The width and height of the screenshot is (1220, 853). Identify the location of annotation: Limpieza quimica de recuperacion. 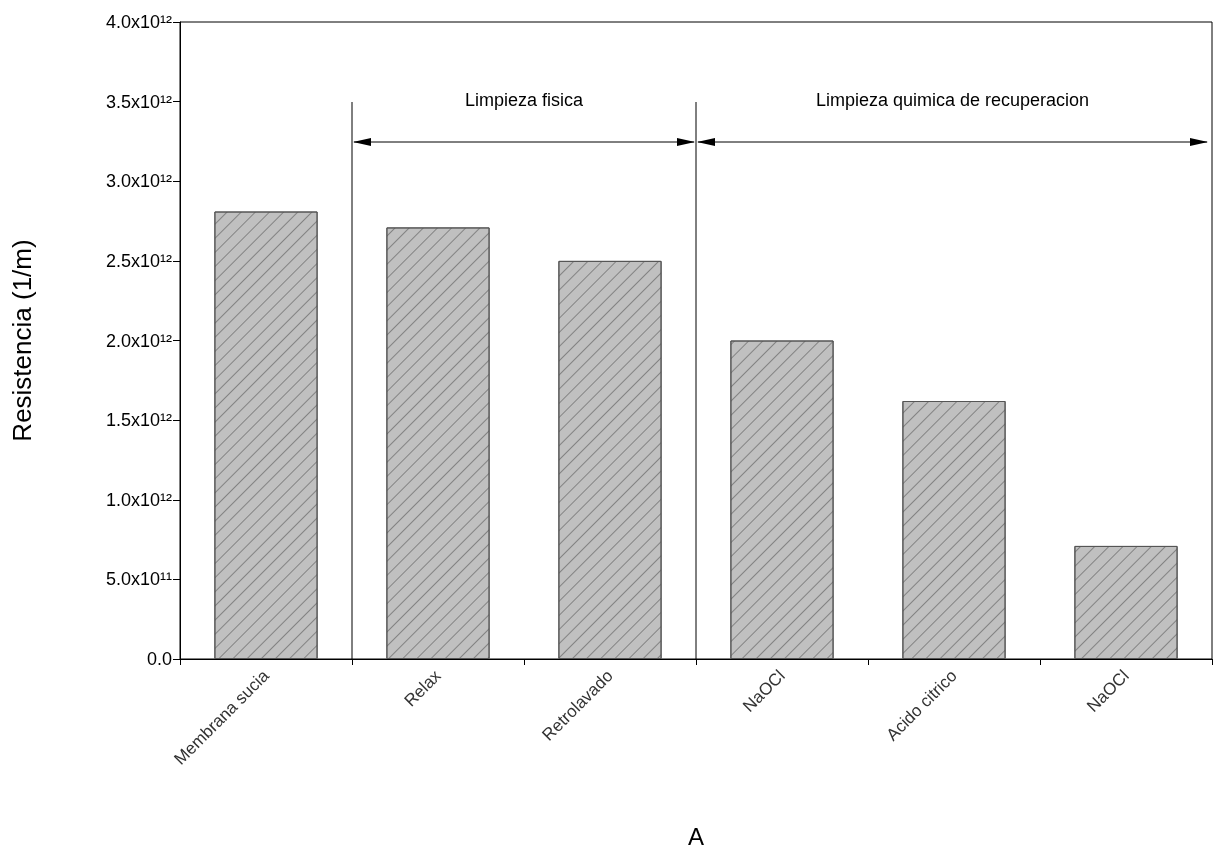
(952, 100).